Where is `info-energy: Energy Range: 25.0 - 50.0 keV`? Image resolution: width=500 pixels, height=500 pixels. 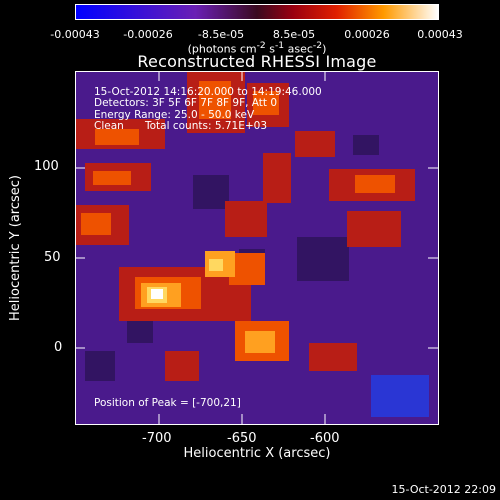 info-energy: Energy Range: 25.0 - 50.0 keV is located at coordinates (174, 115).